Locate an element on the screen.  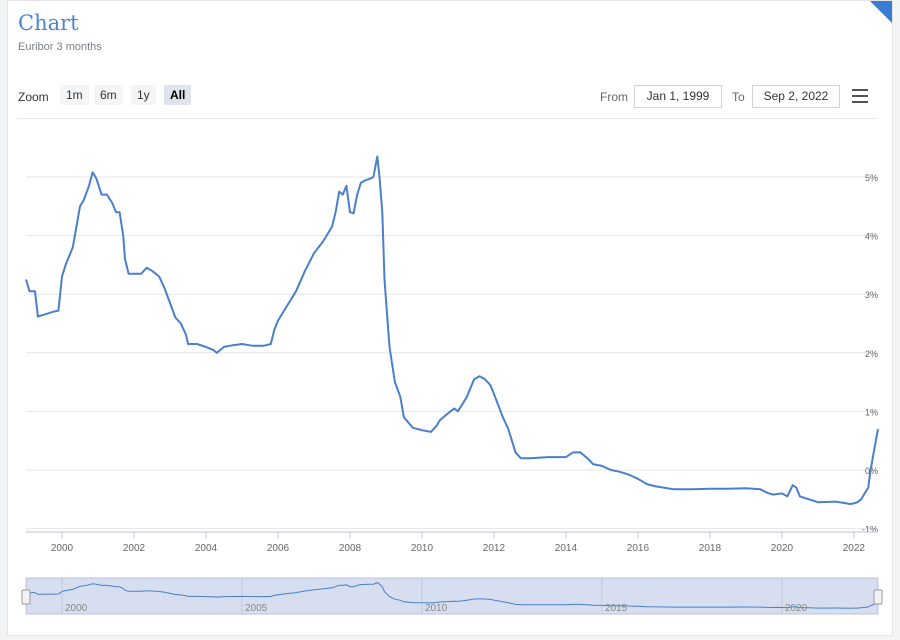
navigator-right-handle is located at coordinates (878, 597).